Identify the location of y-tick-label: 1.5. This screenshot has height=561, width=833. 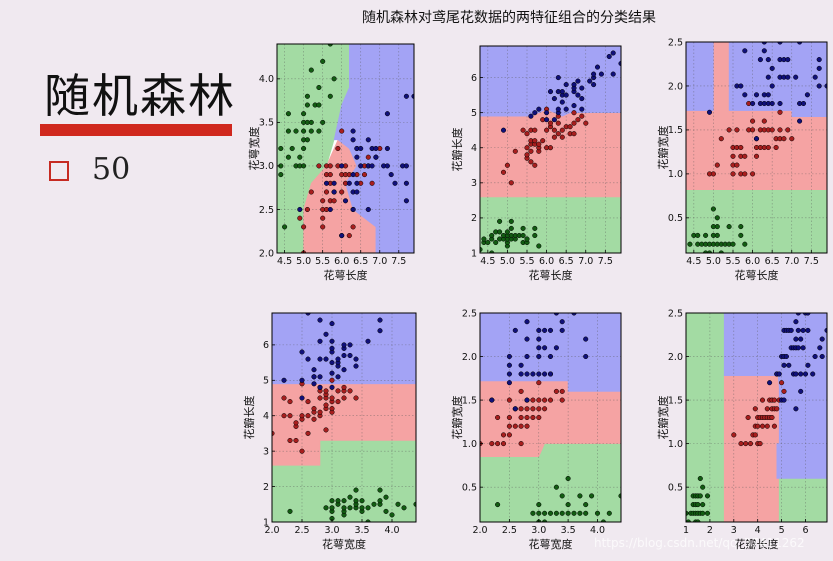
(469, 400).